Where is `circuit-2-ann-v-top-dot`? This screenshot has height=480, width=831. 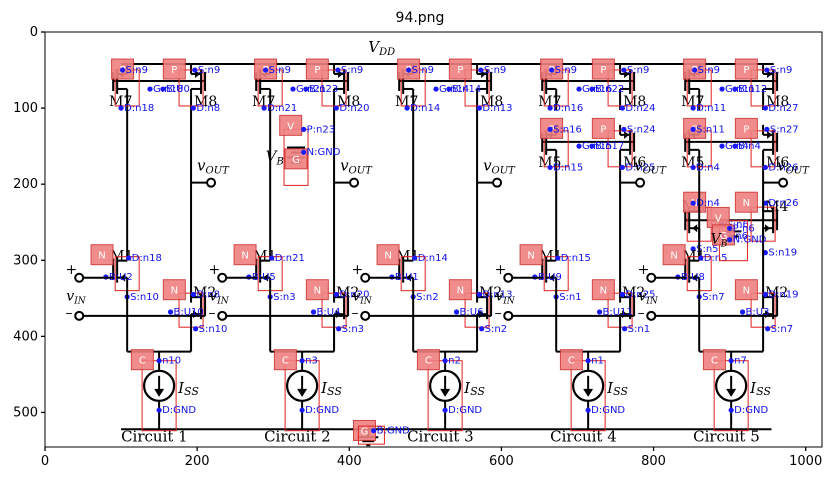
circuit-2-ann-v-top-dot is located at coordinates (304, 129).